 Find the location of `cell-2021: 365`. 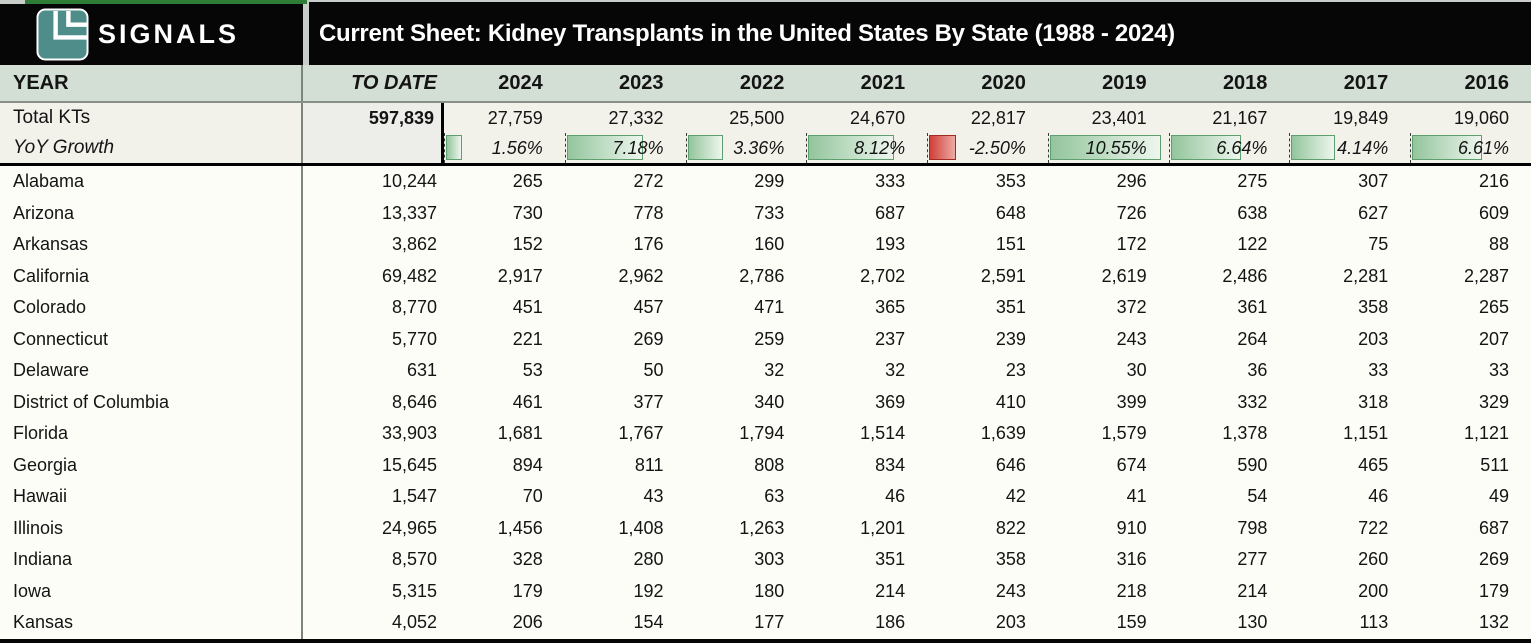

cell-2021: 365 is located at coordinates (890, 307).